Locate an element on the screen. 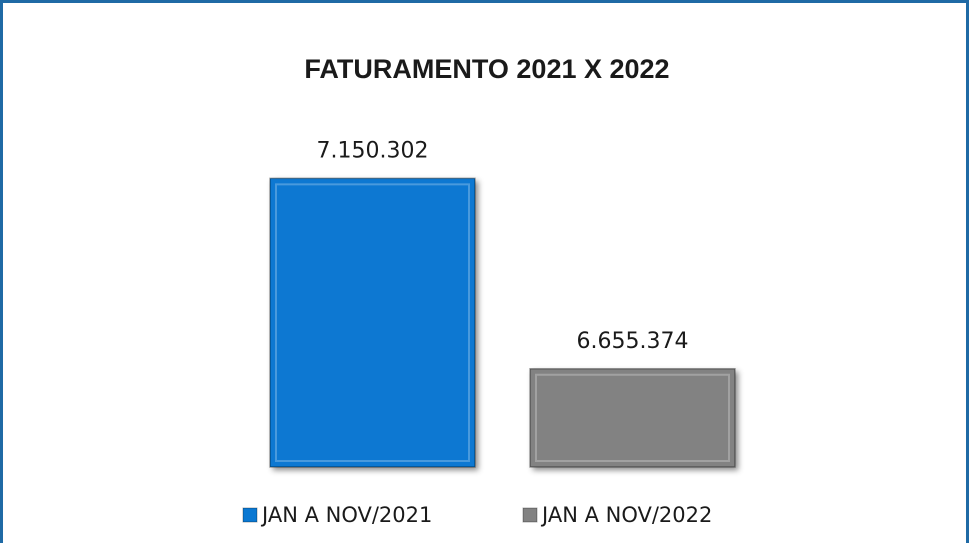 This screenshot has width=973, height=543. chart-title: FATURAMENTO 2021 X 2022 is located at coordinates (486, 69).